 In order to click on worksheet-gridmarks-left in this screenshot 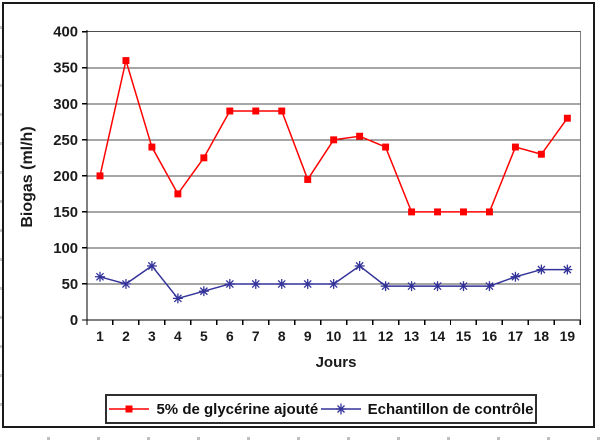, I will do `click(1, 215)`.